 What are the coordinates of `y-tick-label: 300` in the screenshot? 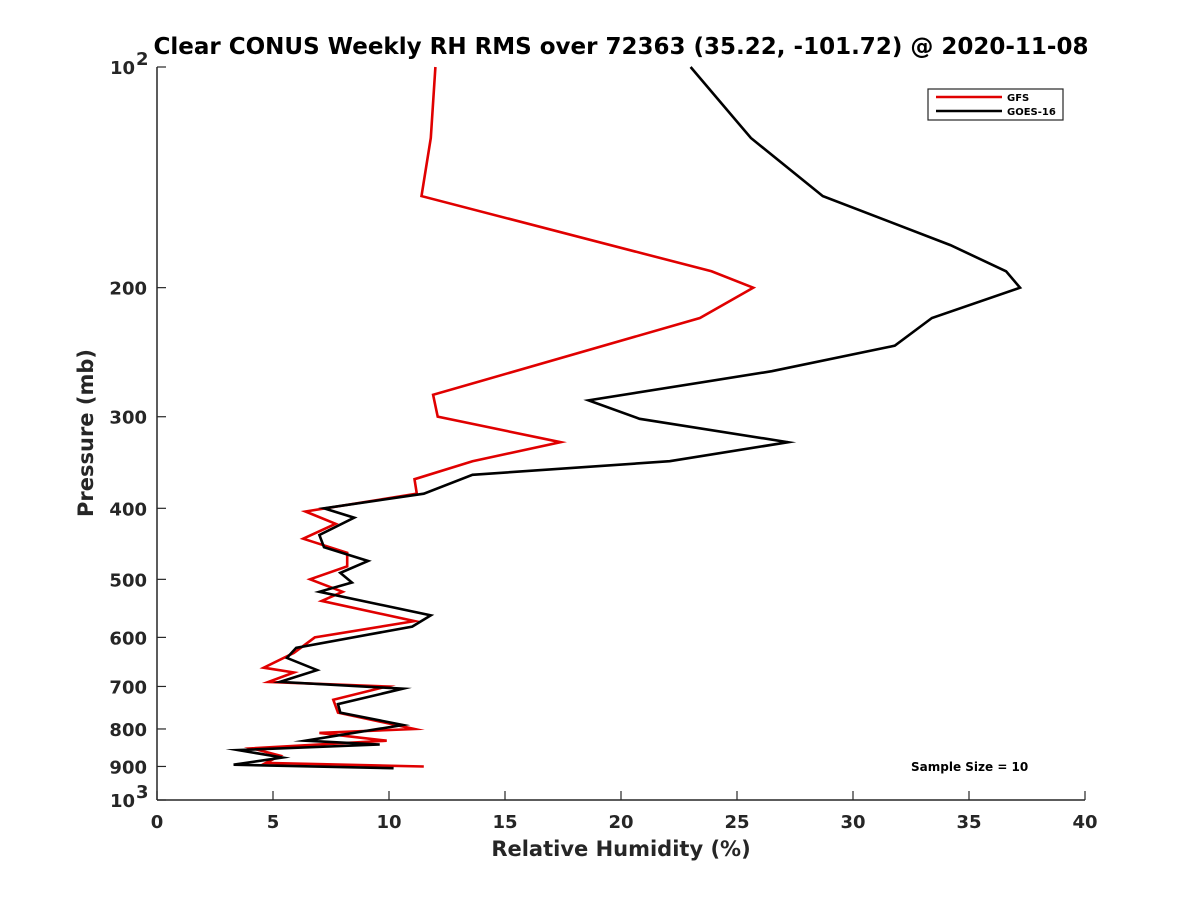 It's located at (128, 418).